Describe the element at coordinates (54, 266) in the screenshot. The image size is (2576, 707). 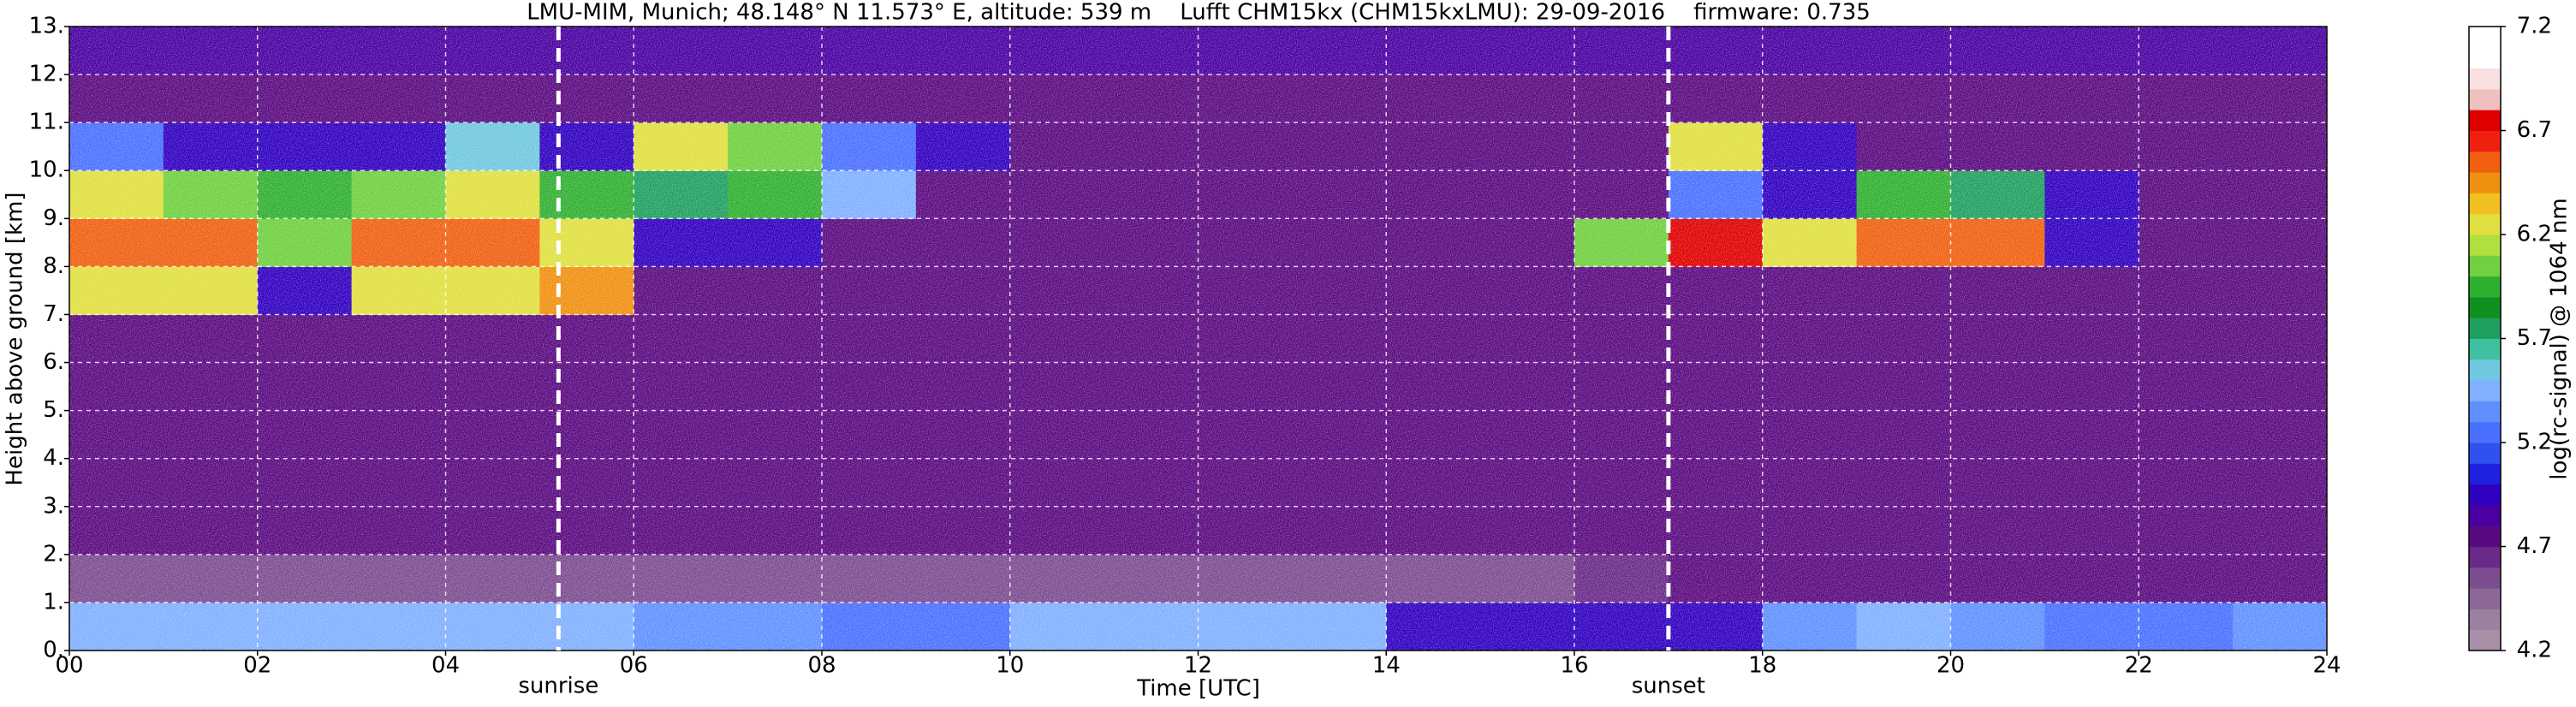
I see `y-tick-label: 8.` at that location.